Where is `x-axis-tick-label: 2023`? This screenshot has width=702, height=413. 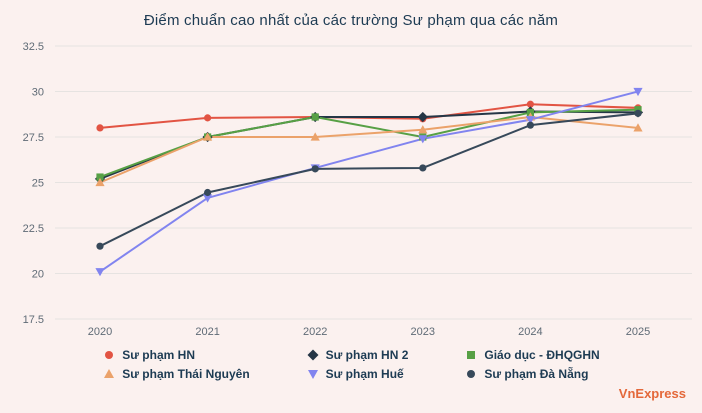 x-axis-tick-label: 2023 is located at coordinates (423, 332).